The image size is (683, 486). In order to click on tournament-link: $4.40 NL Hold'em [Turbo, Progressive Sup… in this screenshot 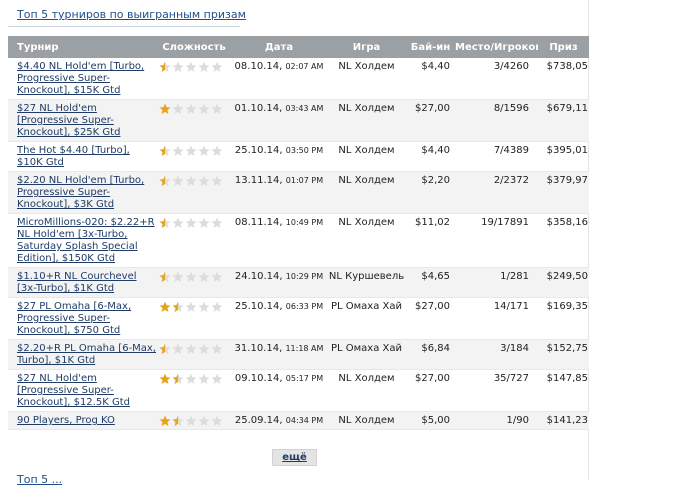, I will do `click(81, 78)`.